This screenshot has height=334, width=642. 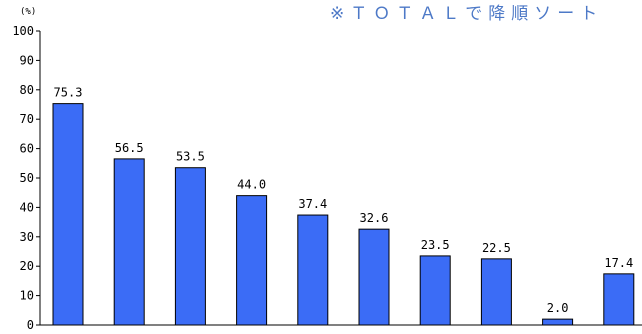 I want to click on data-label: 23.5, so click(x=435, y=245).